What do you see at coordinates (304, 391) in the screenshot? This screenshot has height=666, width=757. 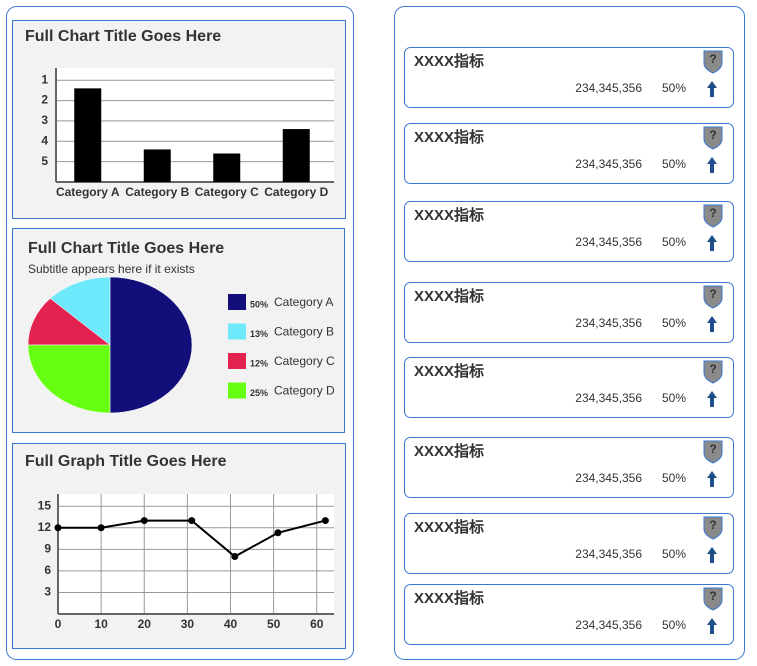 I see `legend-label: Category D` at bounding box center [304, 391].